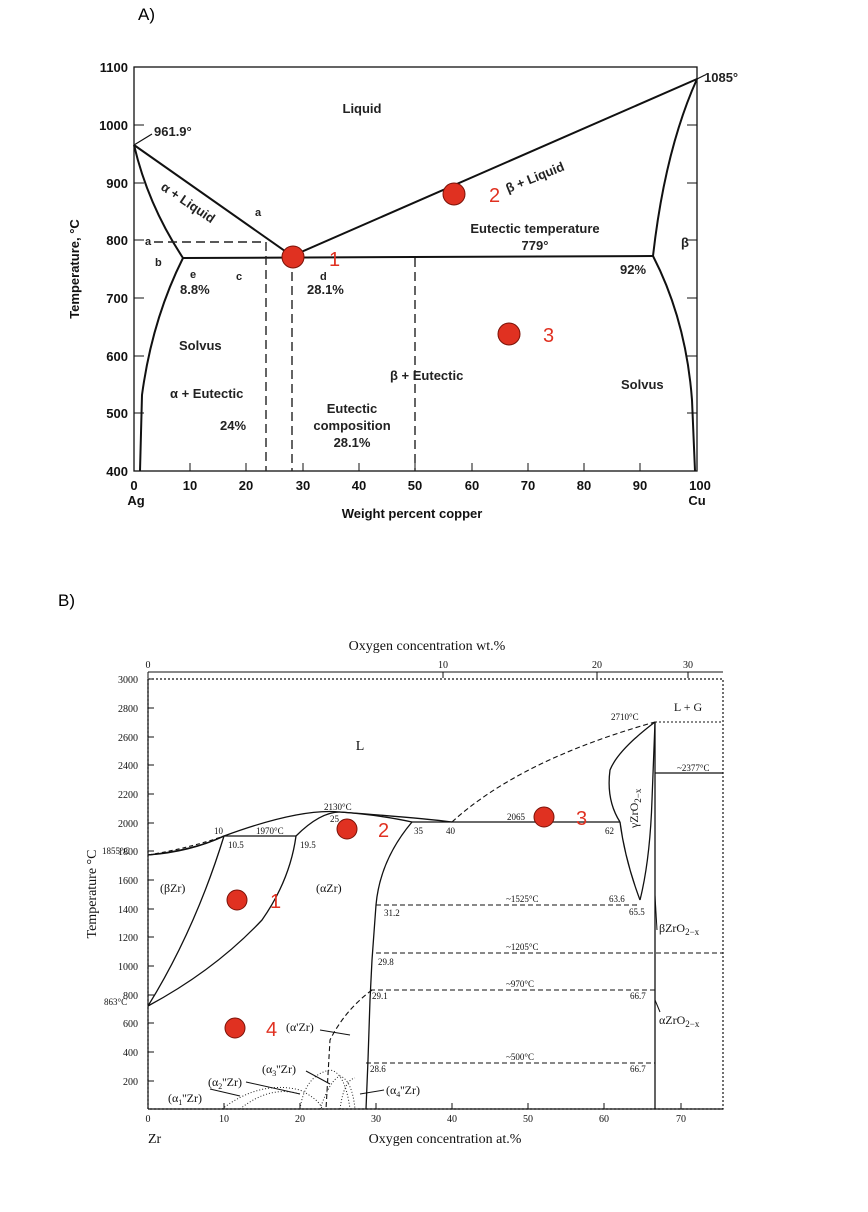  What do you see at coordinates (173, 131) in the screenshot?
I see `panel-a-t-ag: 961.9°` at bounding box center [173, 131].